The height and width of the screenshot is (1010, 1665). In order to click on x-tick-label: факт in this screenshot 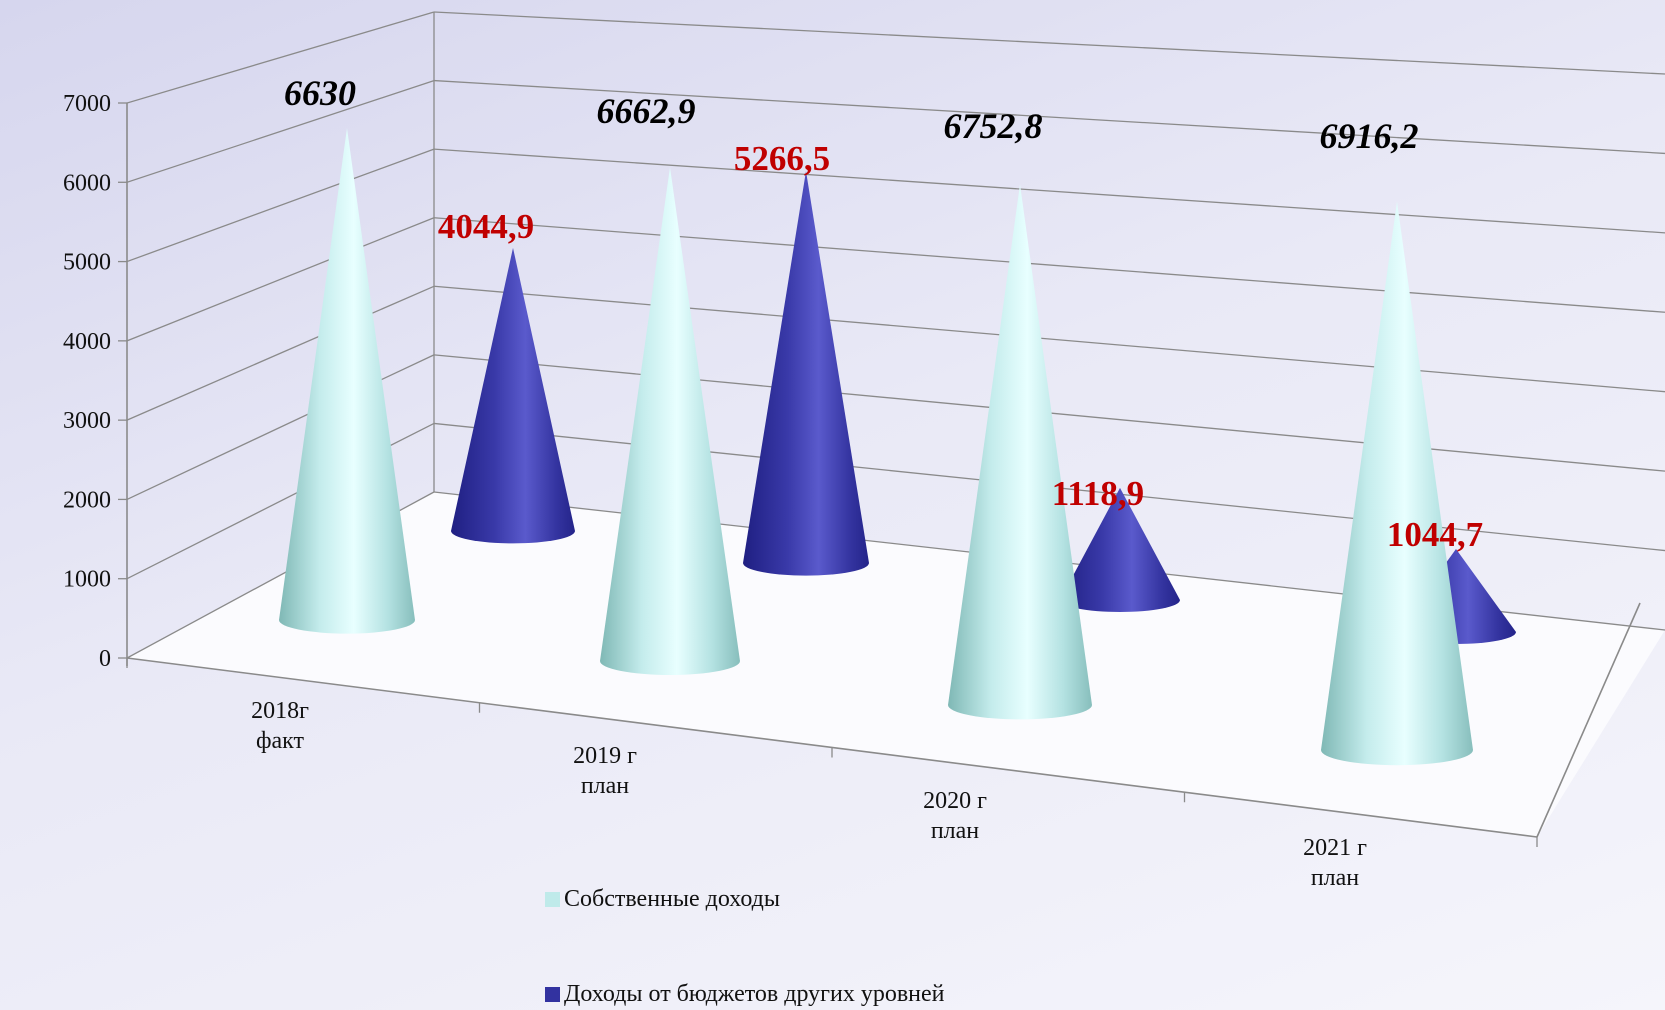, I will do `click(280, 741)`.